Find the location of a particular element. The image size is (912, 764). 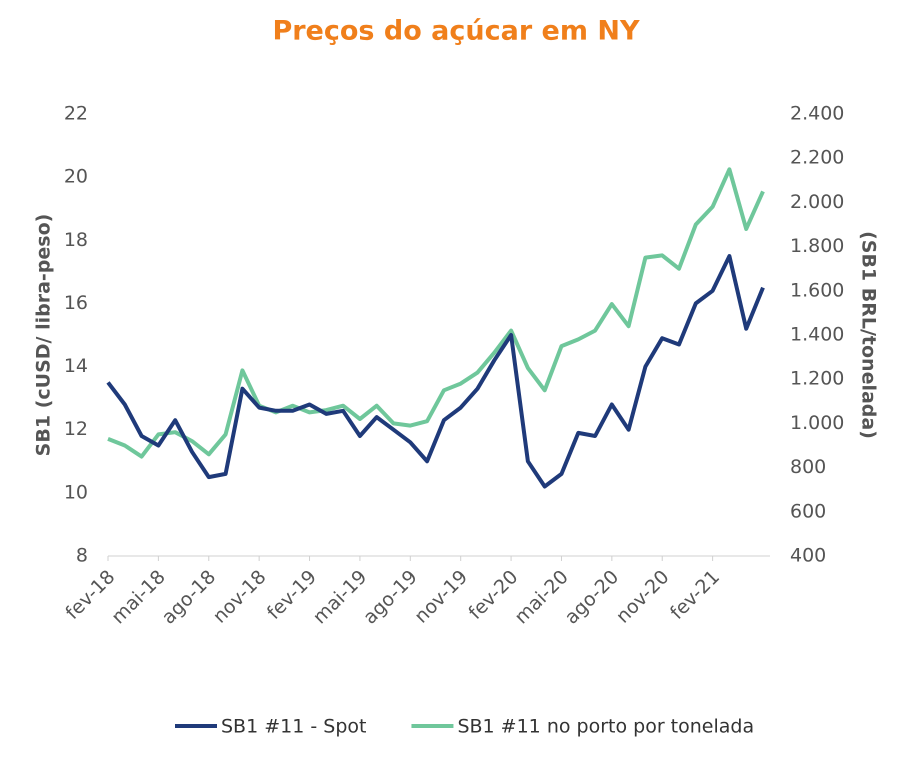

x-tick-label: mai-18 is located at coordinates (138, 597).